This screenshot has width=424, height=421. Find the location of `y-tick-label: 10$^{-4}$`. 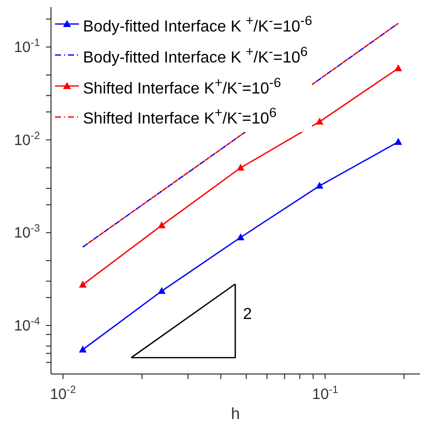

y-tick-label: 10$^{-4}$ is located at coordinates (27, 324).